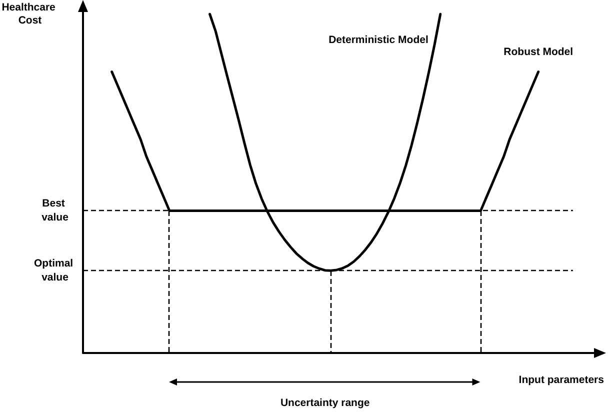 The width and height of the screenshot is (608, 412). What do you see at coordinates (325, 403) in the screenshot?
I see `text: Uncertainty range` at bounding box center [325, 403].